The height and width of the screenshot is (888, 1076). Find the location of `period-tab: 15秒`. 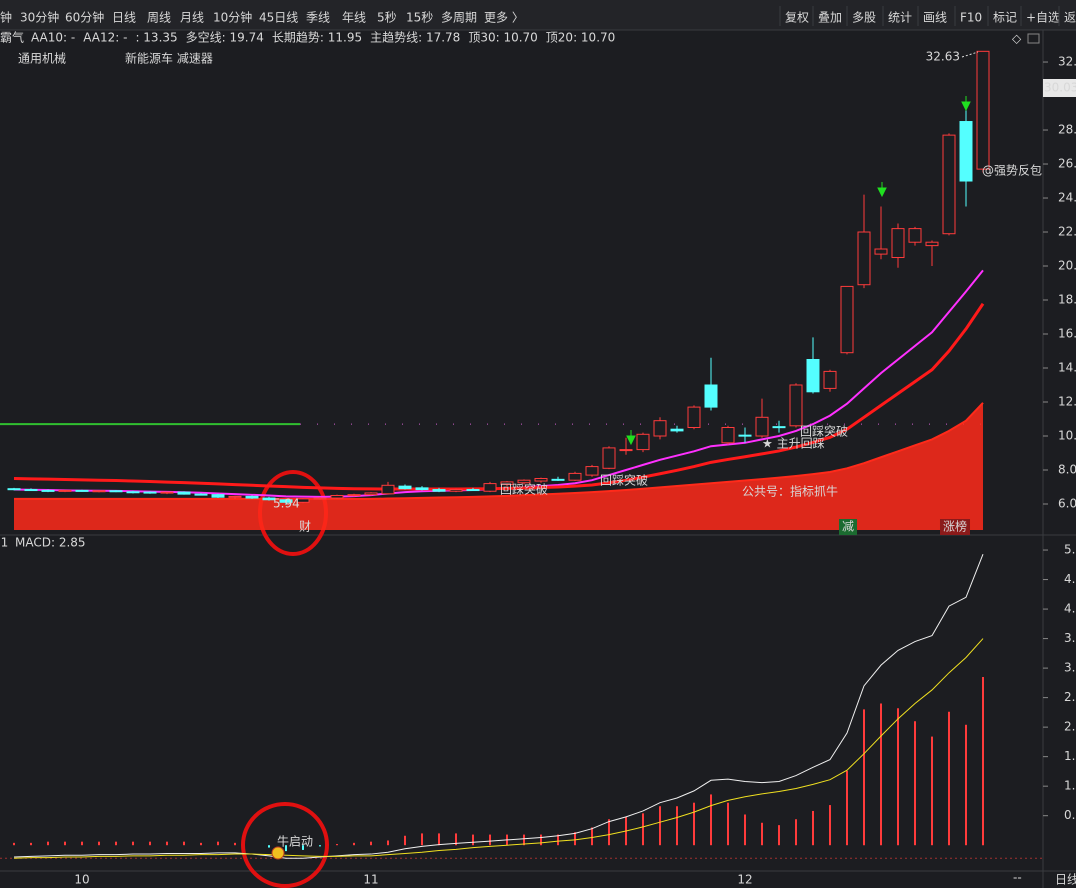

period-tab: 15秒 is located at coordinates (419, 18).